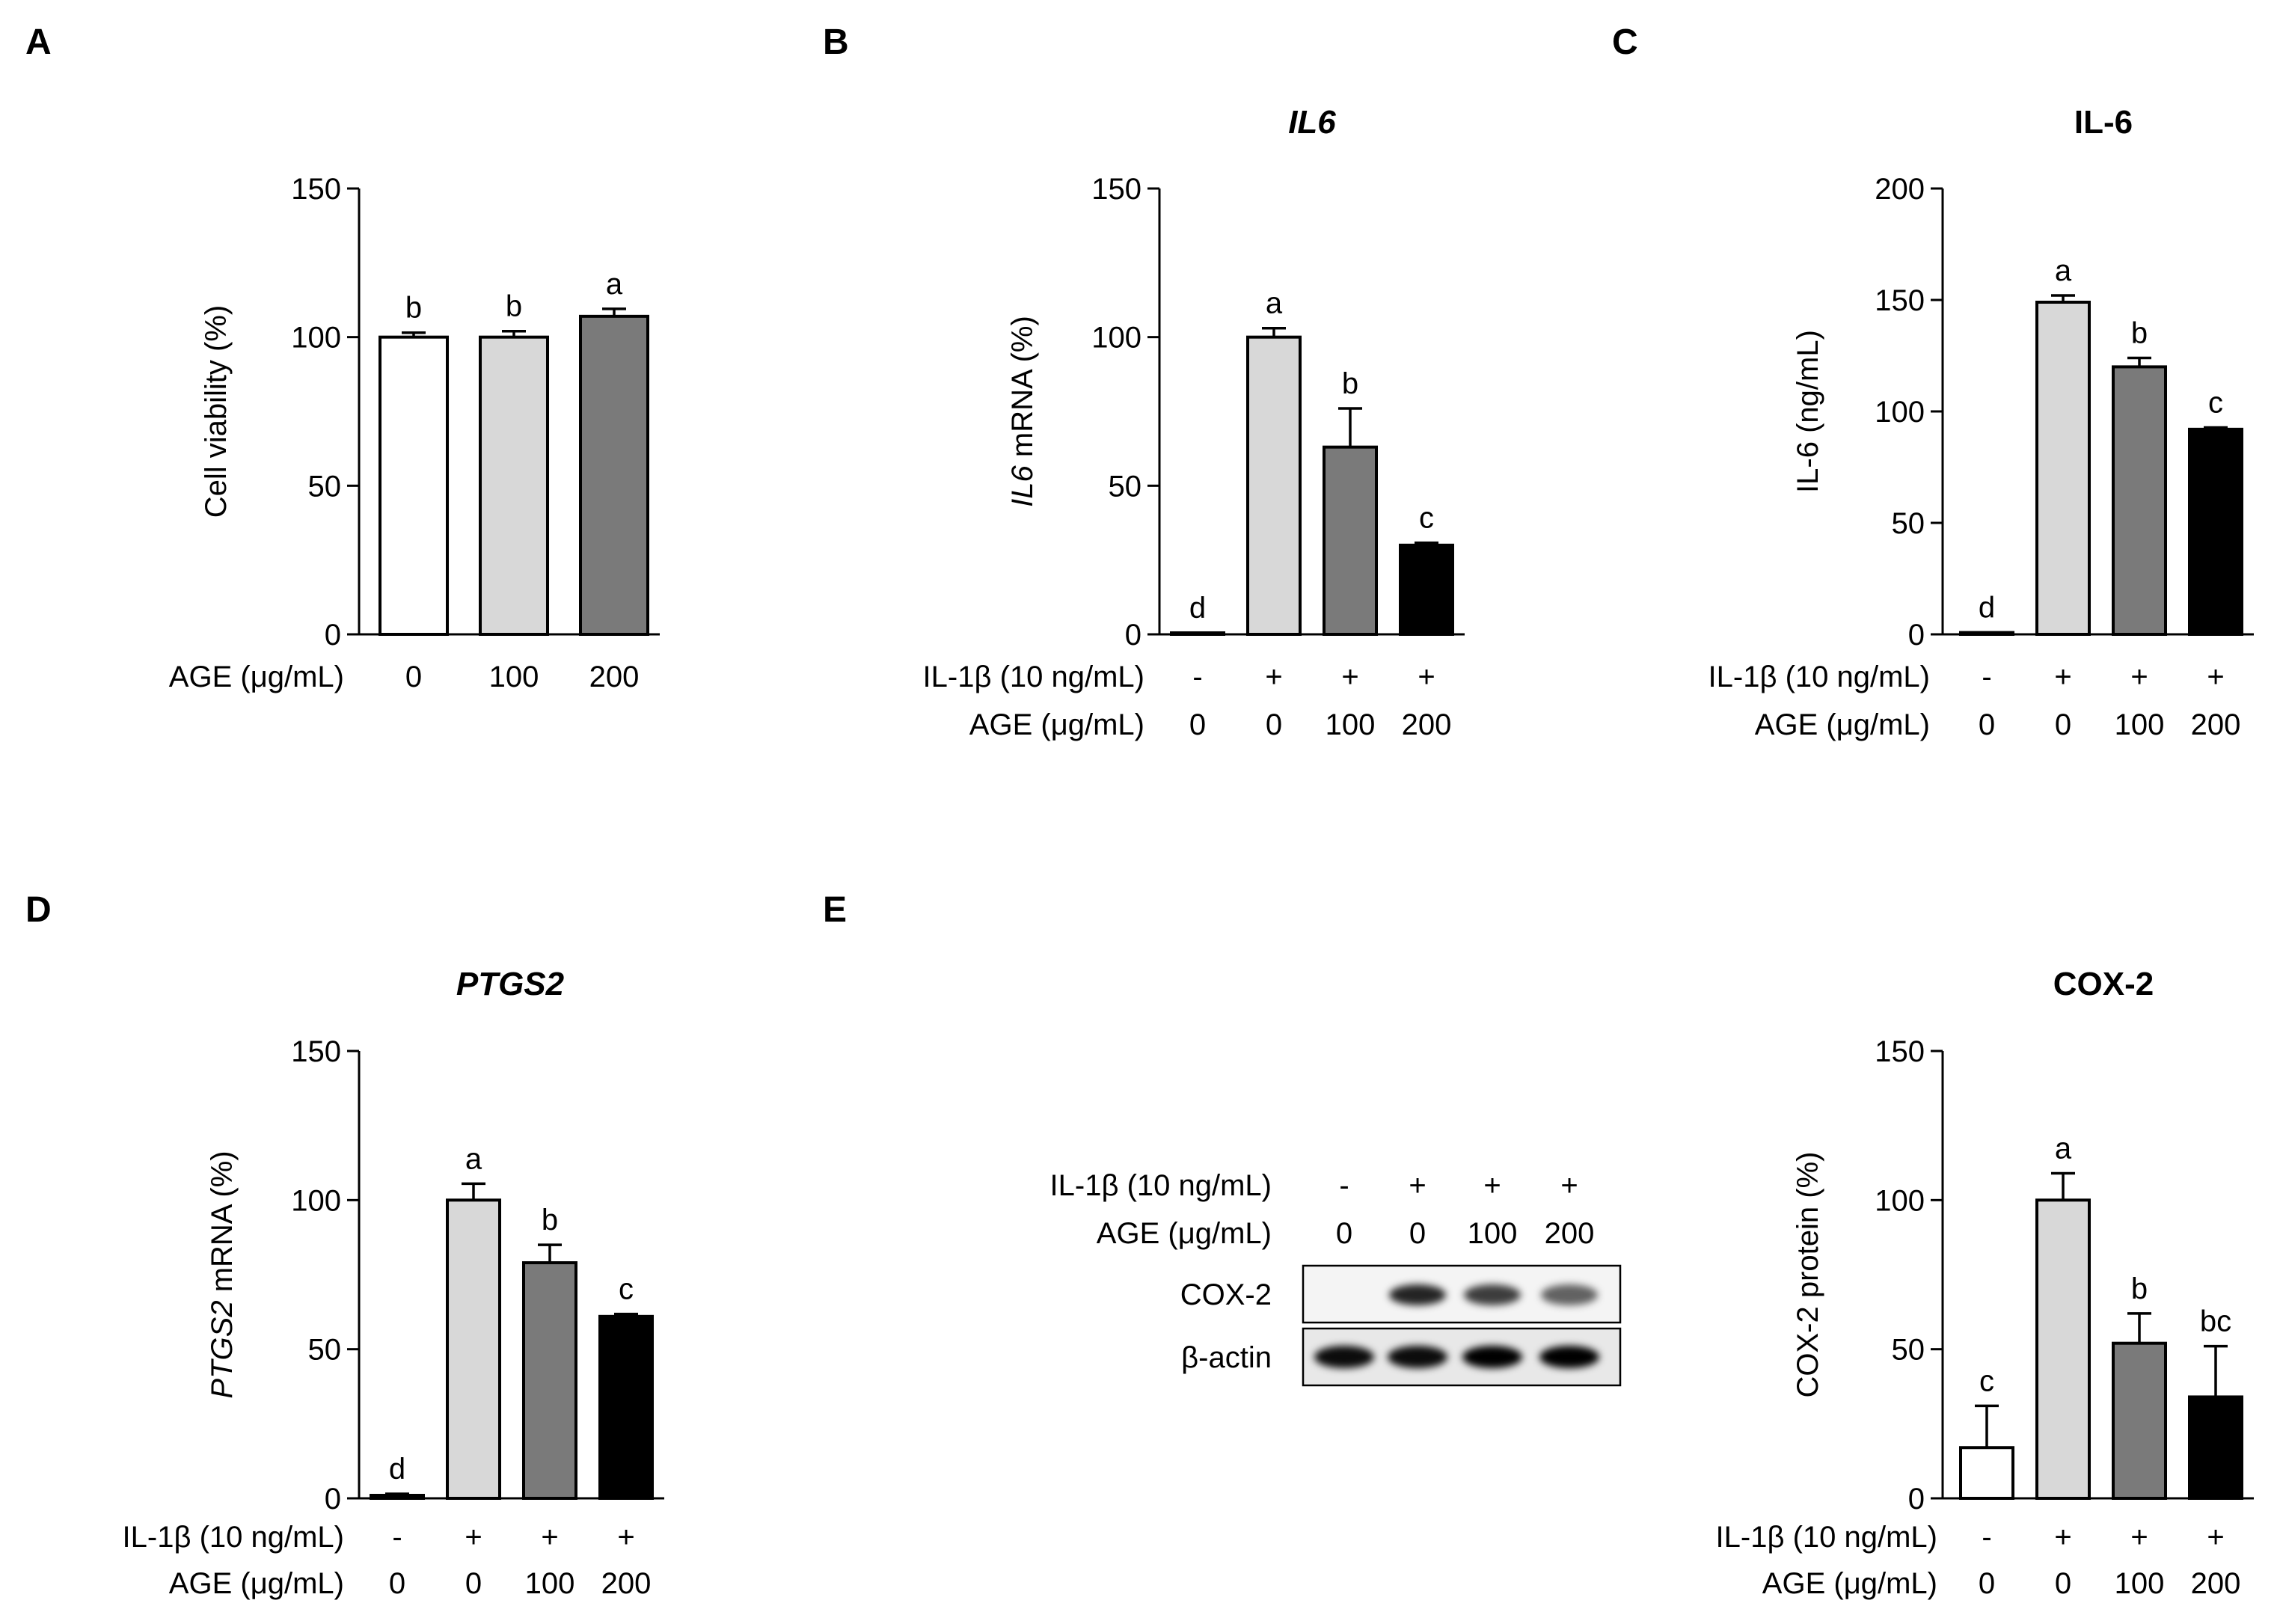 This screenshot has width=2280, height=1624. Describe the element at coordinates (1826, 1537) in the screenshot. I see `panel-e-condition-label: IL-1β (10 ng/mL)` at that location.